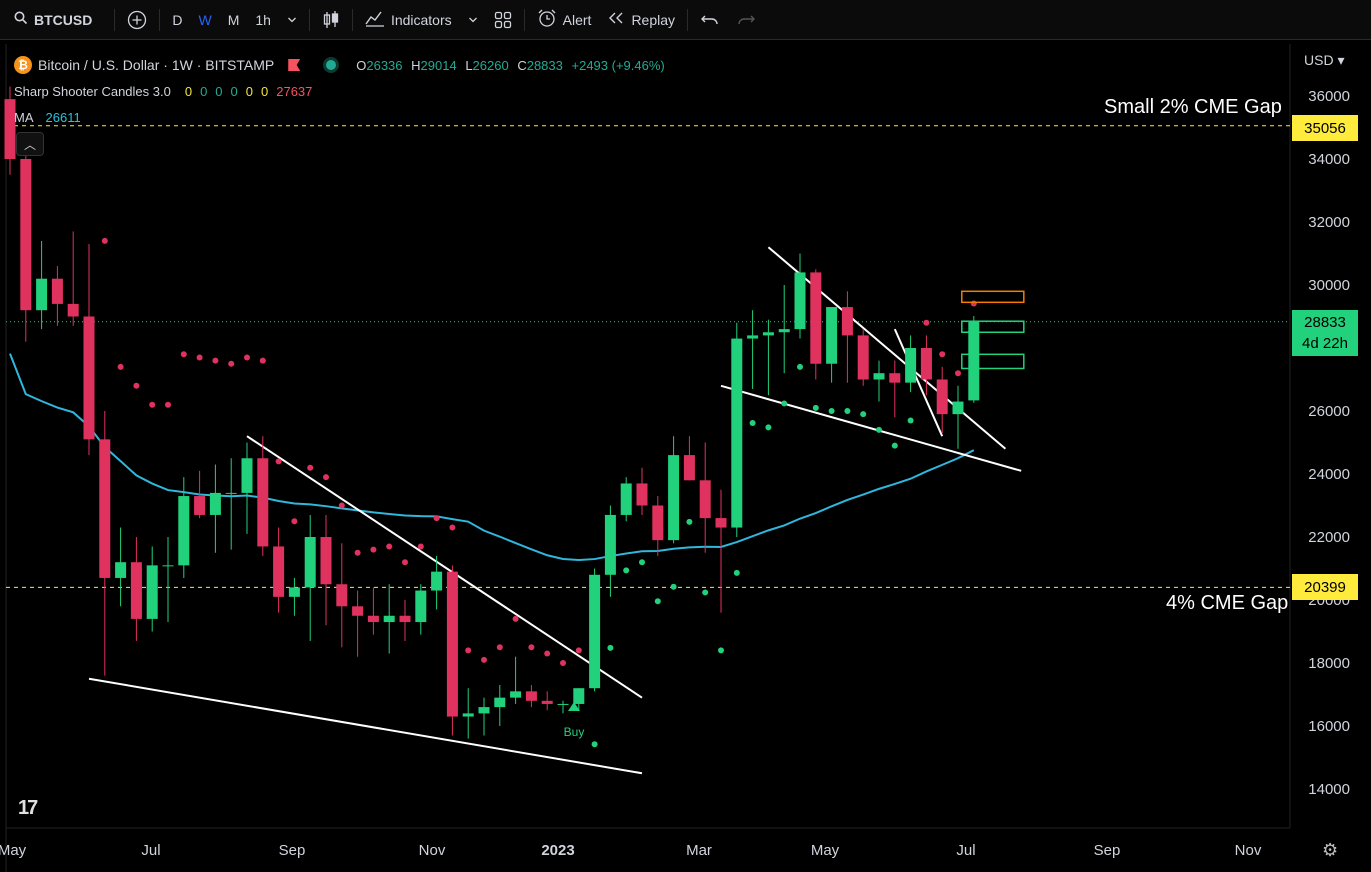  Describe the element at coordinates (1324, 60) in the screenshot. I see `currency-selector: USD ▾` at that location.